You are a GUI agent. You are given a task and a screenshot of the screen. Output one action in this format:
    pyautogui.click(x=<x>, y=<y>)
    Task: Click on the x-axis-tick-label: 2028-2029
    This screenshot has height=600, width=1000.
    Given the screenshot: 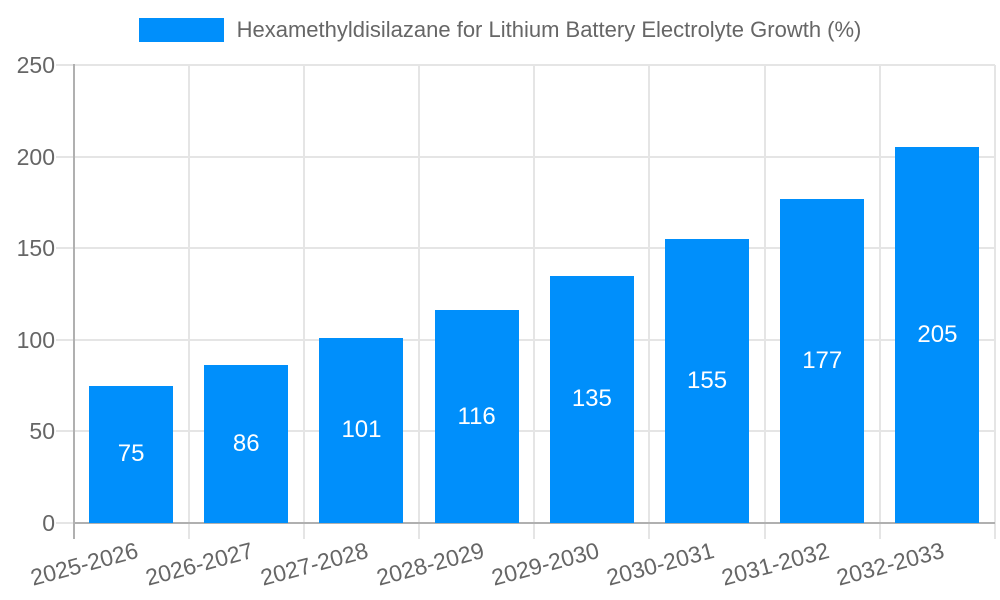 What is the action you would take?
    pyautogui.click(x=430, y=564)
    